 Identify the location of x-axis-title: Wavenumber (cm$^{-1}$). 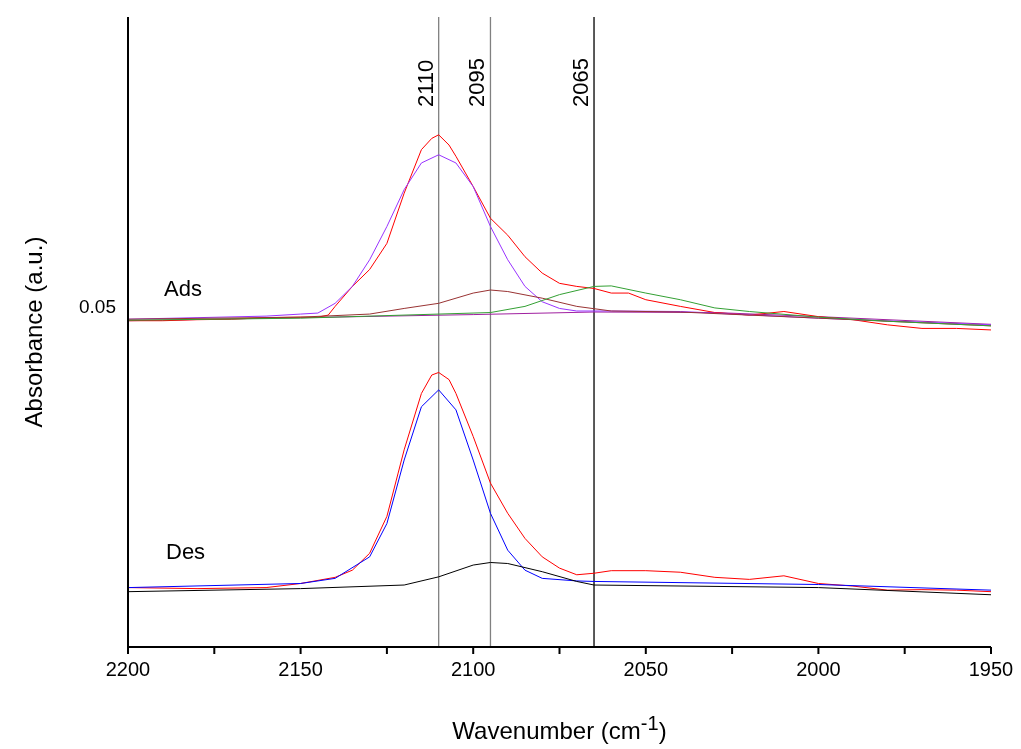
(559, 728).